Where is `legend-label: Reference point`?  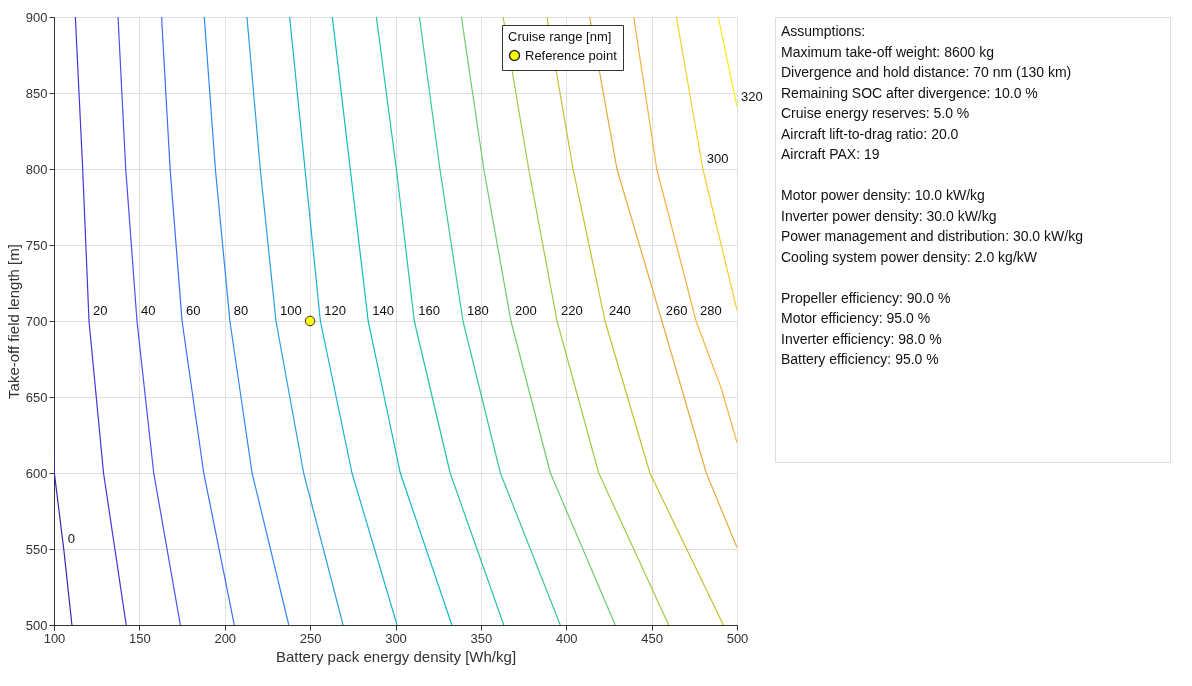 legend-label: Reference point is located at coordinates (571, 55).